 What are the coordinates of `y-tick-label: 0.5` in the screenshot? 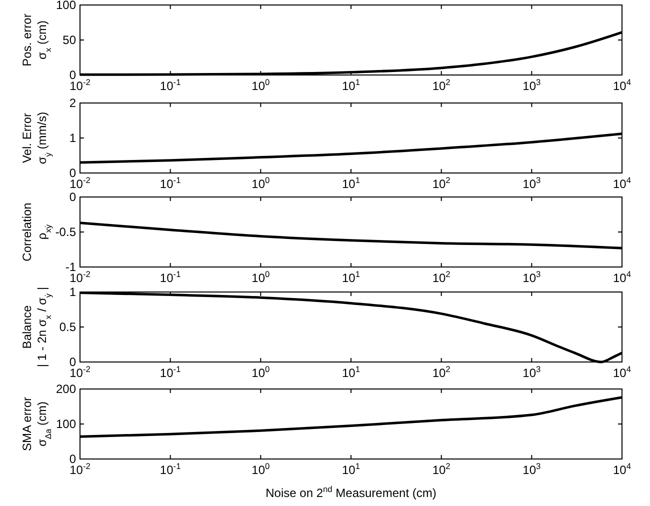 It's located at (67, 327).